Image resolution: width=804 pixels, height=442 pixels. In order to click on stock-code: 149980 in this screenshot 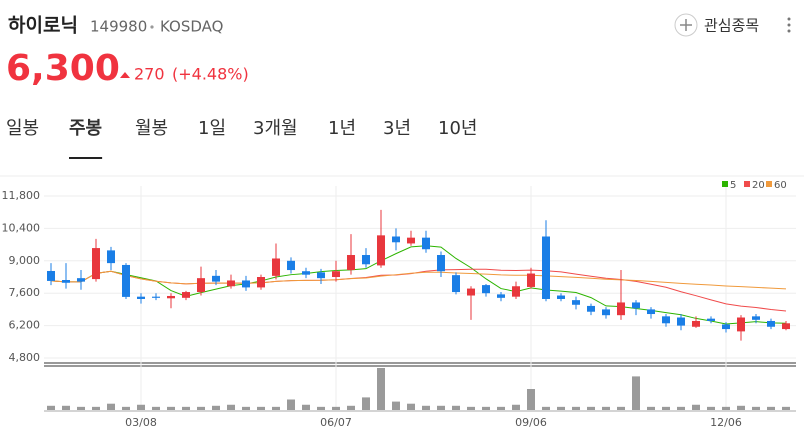, I will do `click(118, 27)`.